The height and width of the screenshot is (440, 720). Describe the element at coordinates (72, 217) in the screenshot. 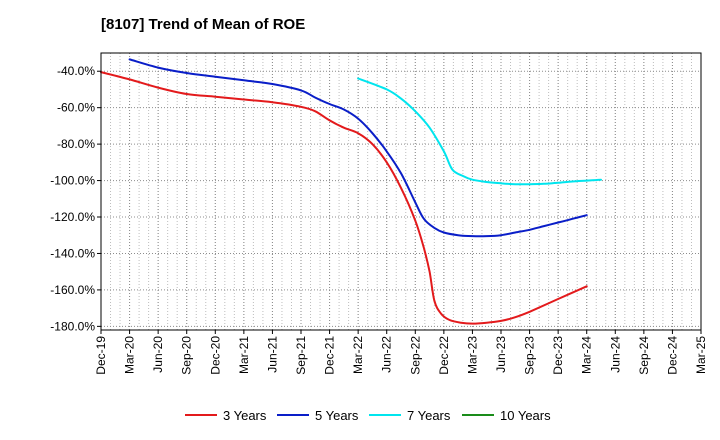

I see `y-tick-label: -120.0%` at that location.